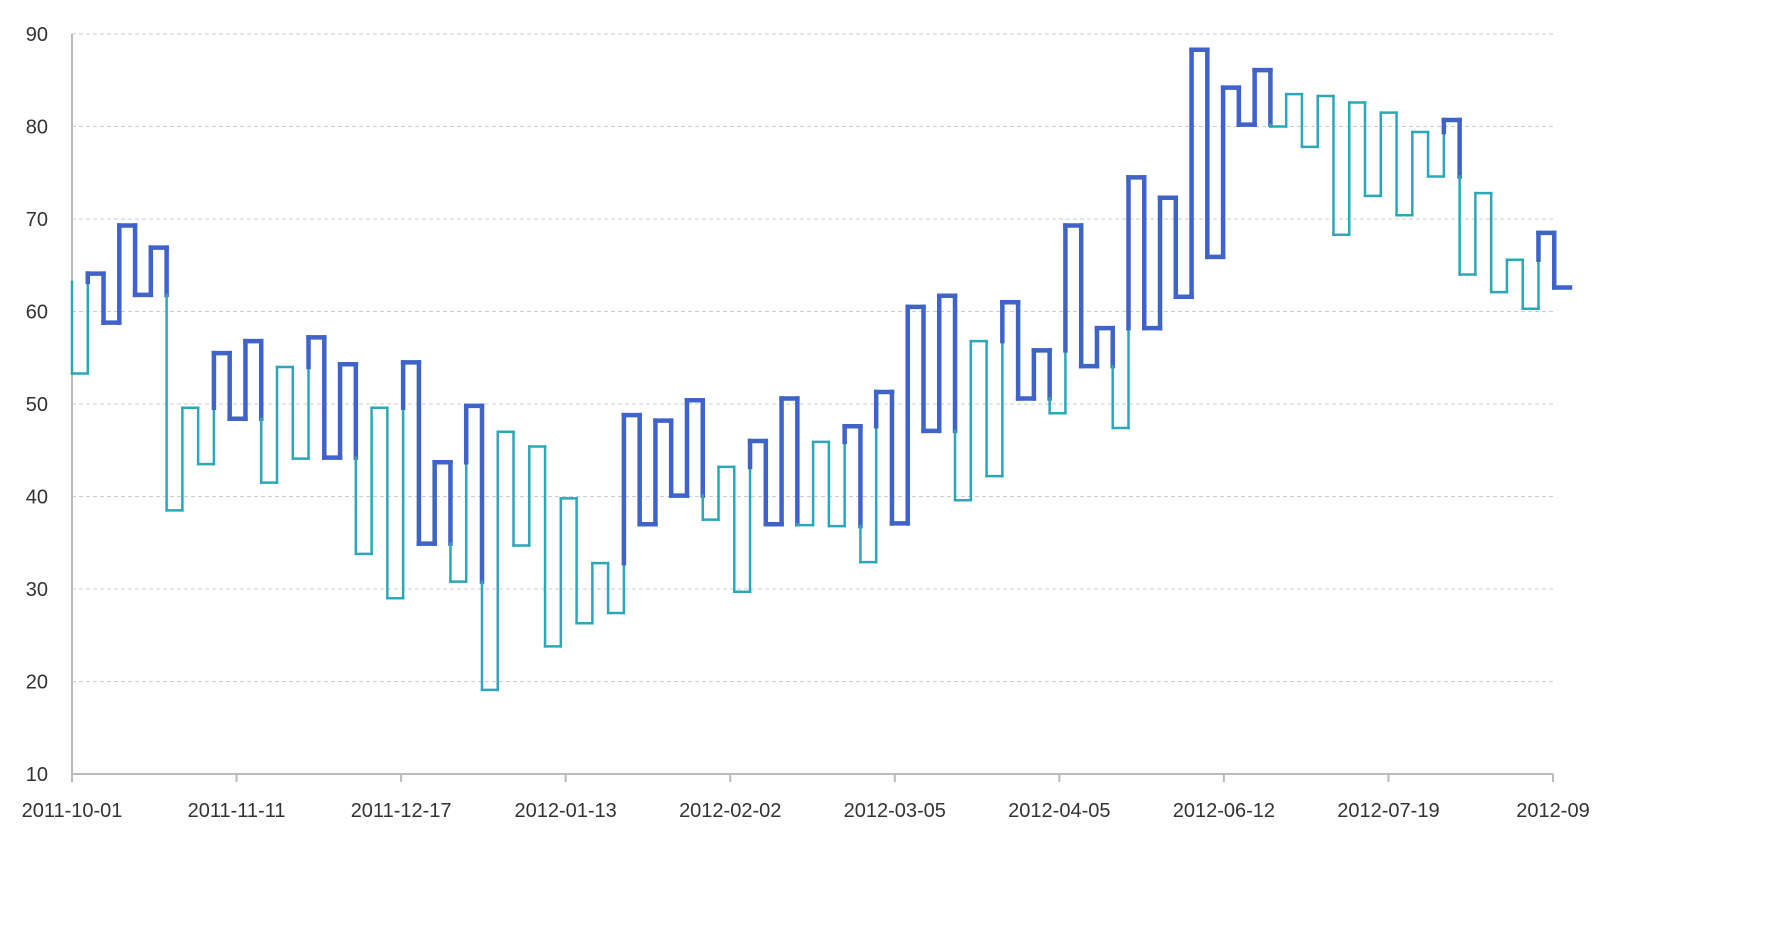 Image resolution: width=1778 pixels, height=952 pixels. What do you see at coordinates (1552, 811) in the screenshot?
I see `x-tick-label: 2012-09` at bounding box center [1552, 811].